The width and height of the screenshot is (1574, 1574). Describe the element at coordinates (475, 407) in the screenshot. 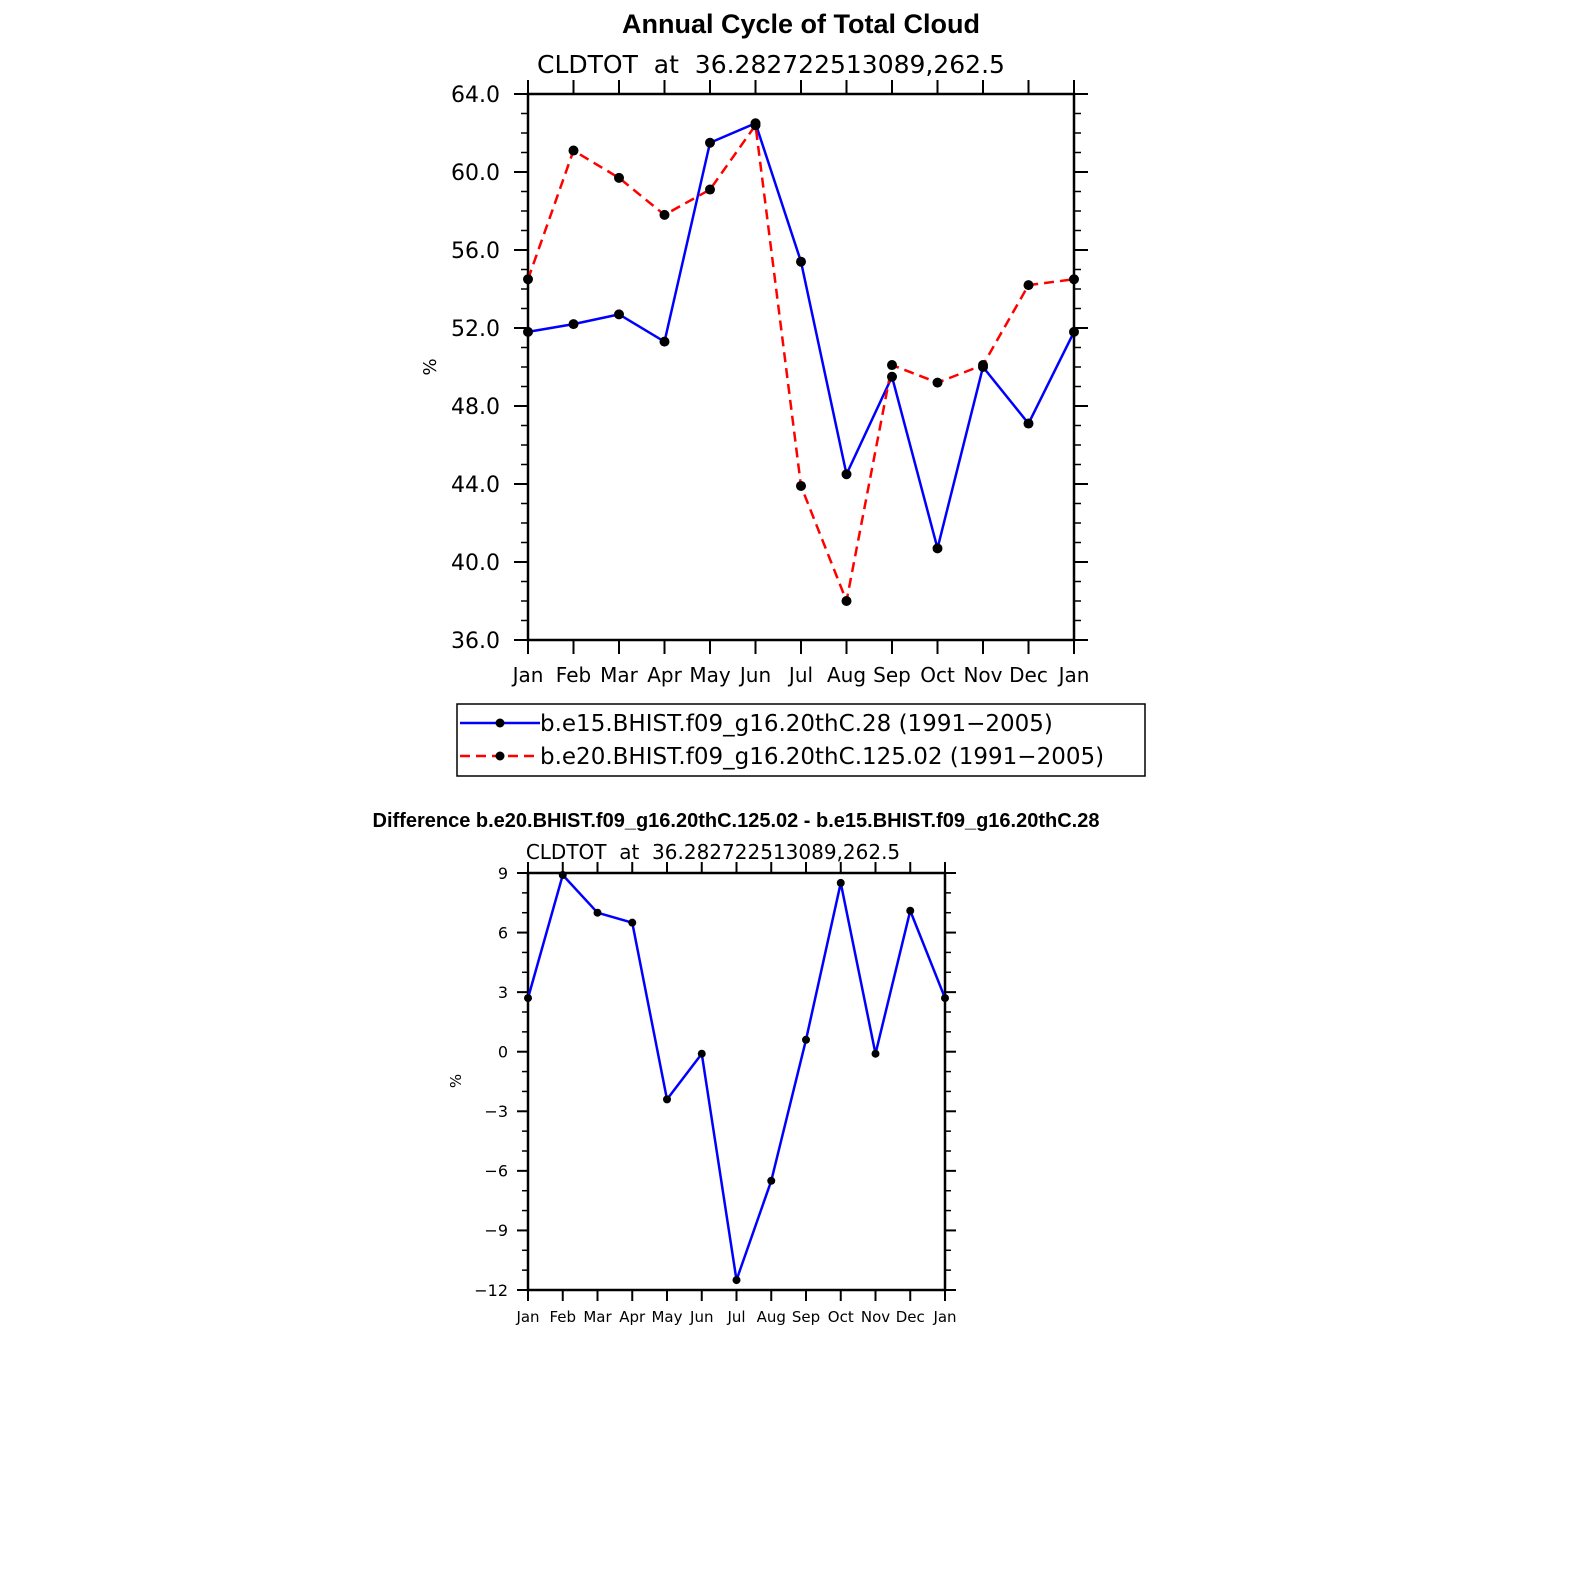

I see `chart1-ytick-label: 48.0` at that location.